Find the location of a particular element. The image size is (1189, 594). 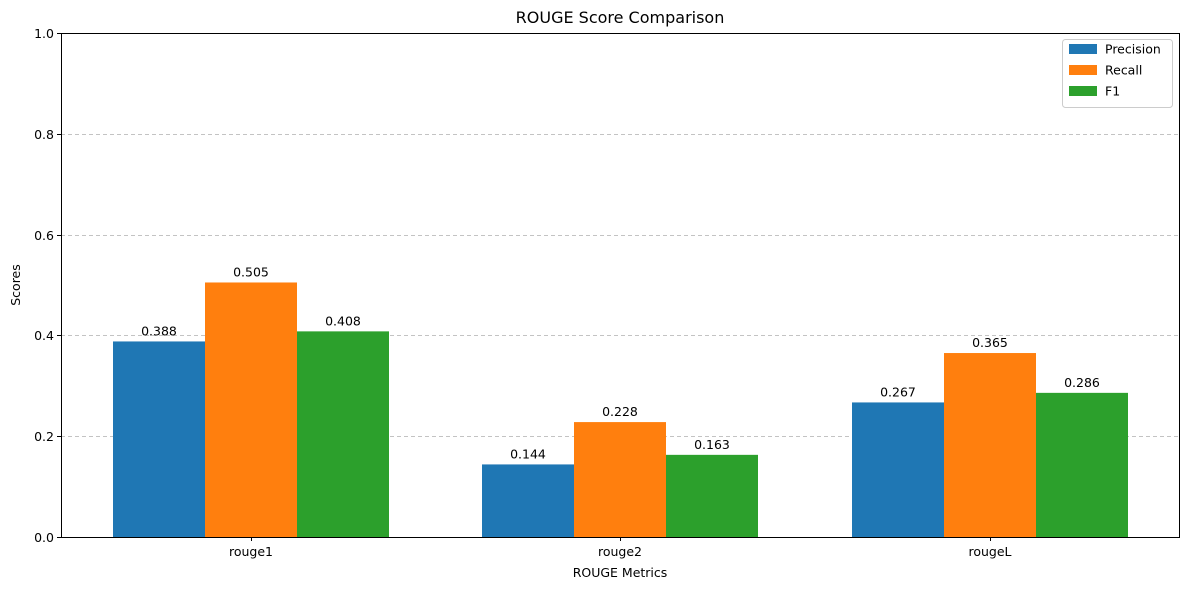

legend-swatch-recall is located at coordinates (1083, 70).